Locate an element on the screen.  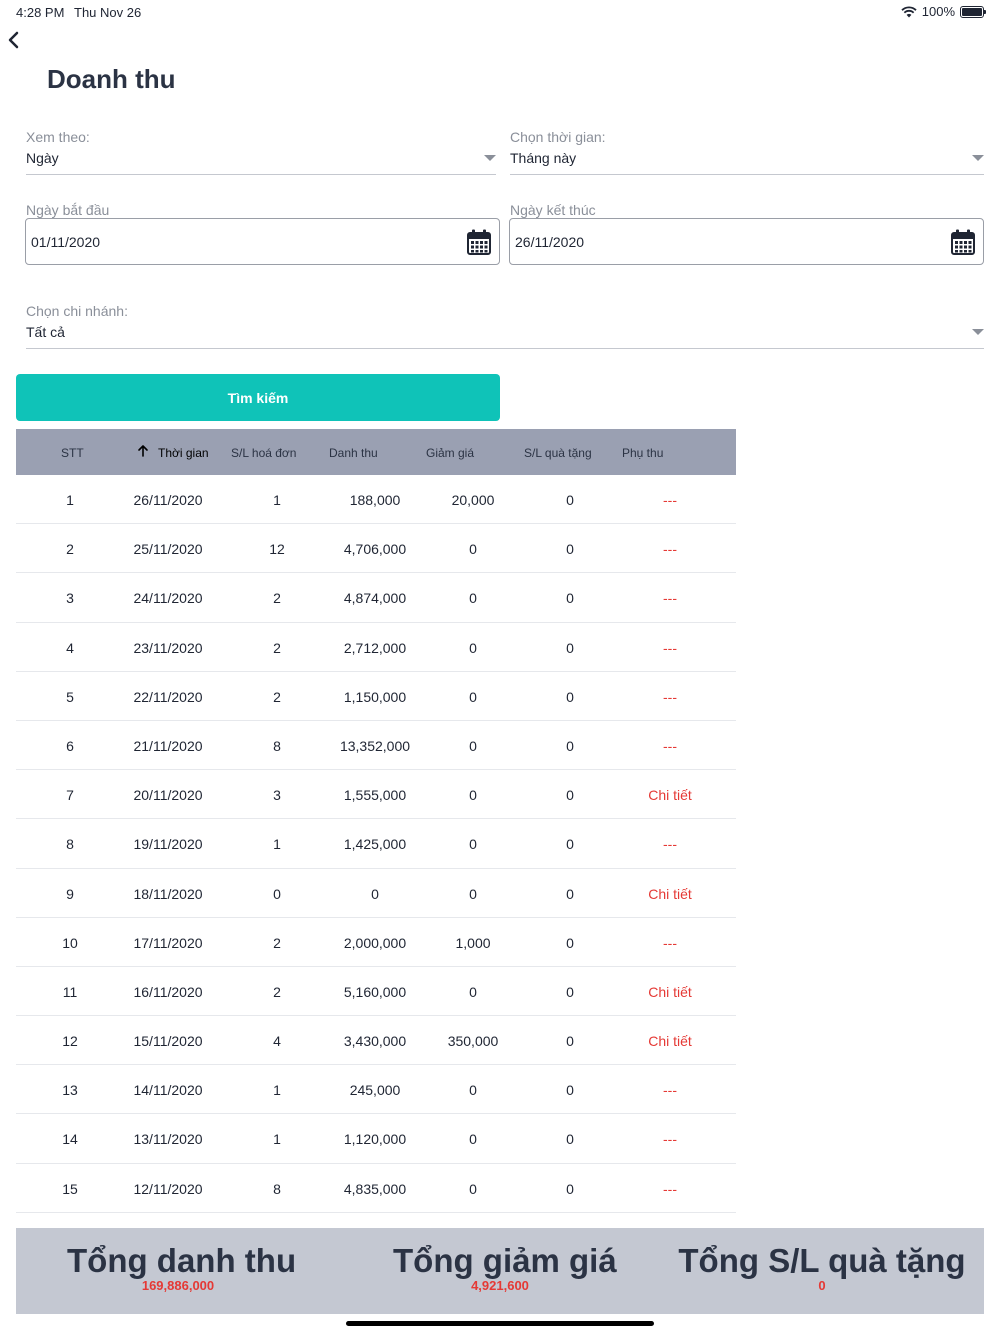
cell-revenue: 2,000,000 is located at coordinates (375, 942).